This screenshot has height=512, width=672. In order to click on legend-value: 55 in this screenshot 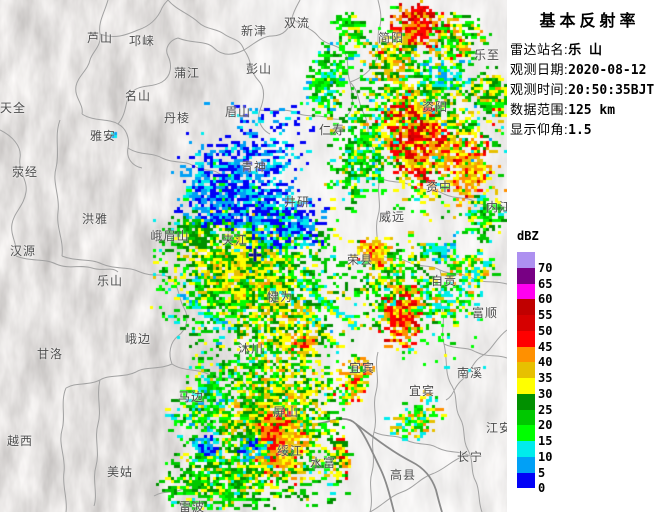, I will do `click(545, 315)`.